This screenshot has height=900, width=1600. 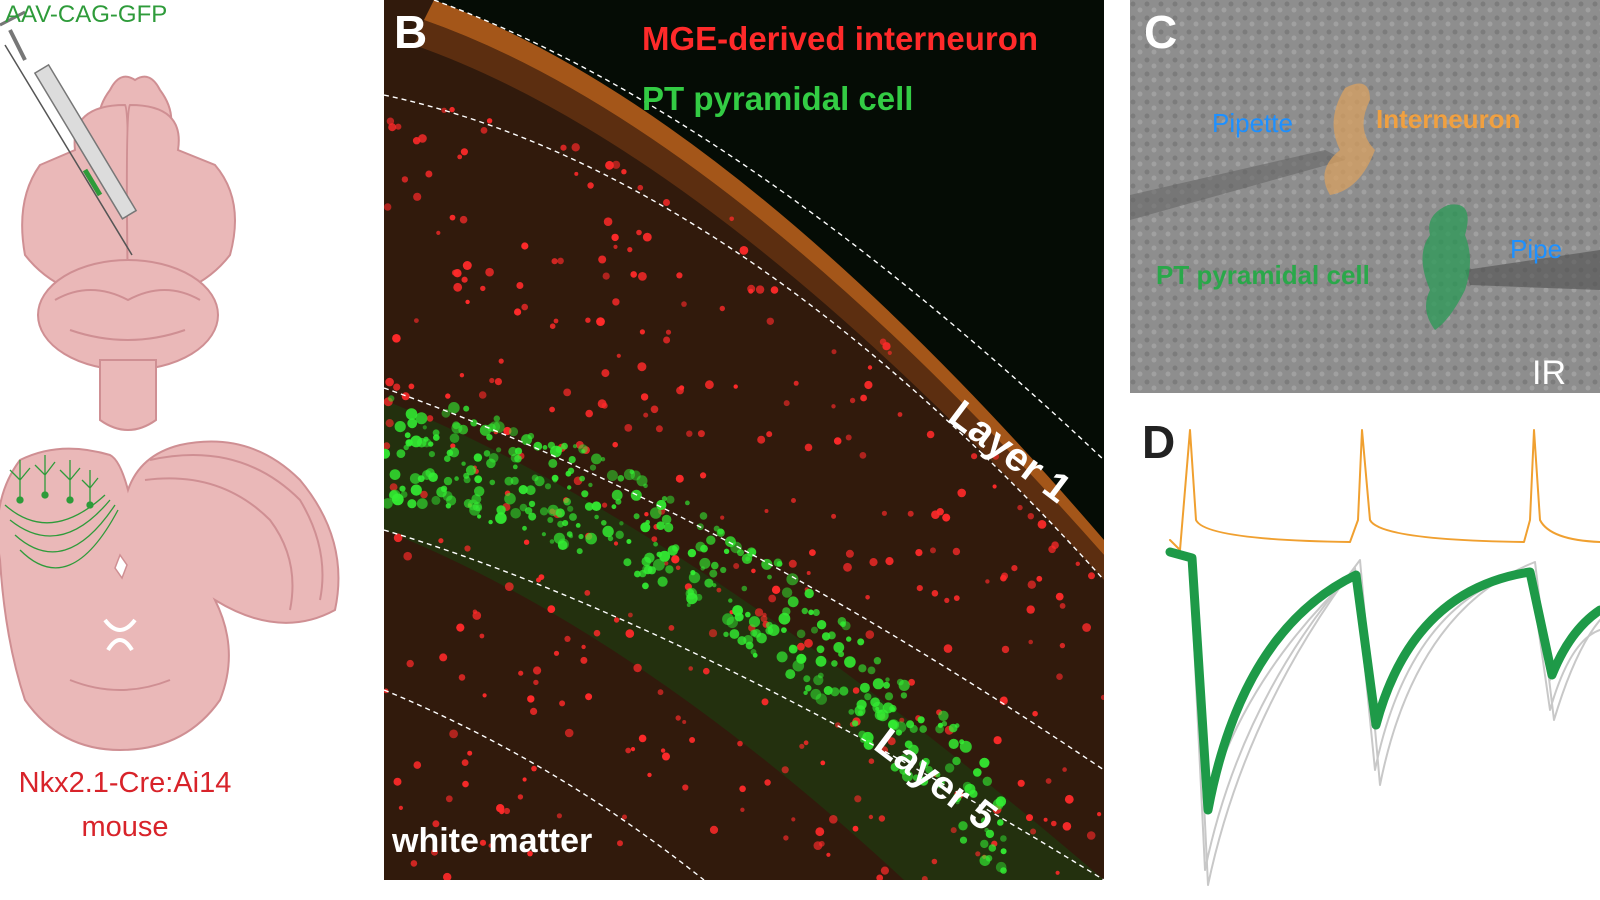 What do you see at coordinates (61, 512) in the screenshot?
I see `pt-neurons-illustration` at bounding box center [61, 512].